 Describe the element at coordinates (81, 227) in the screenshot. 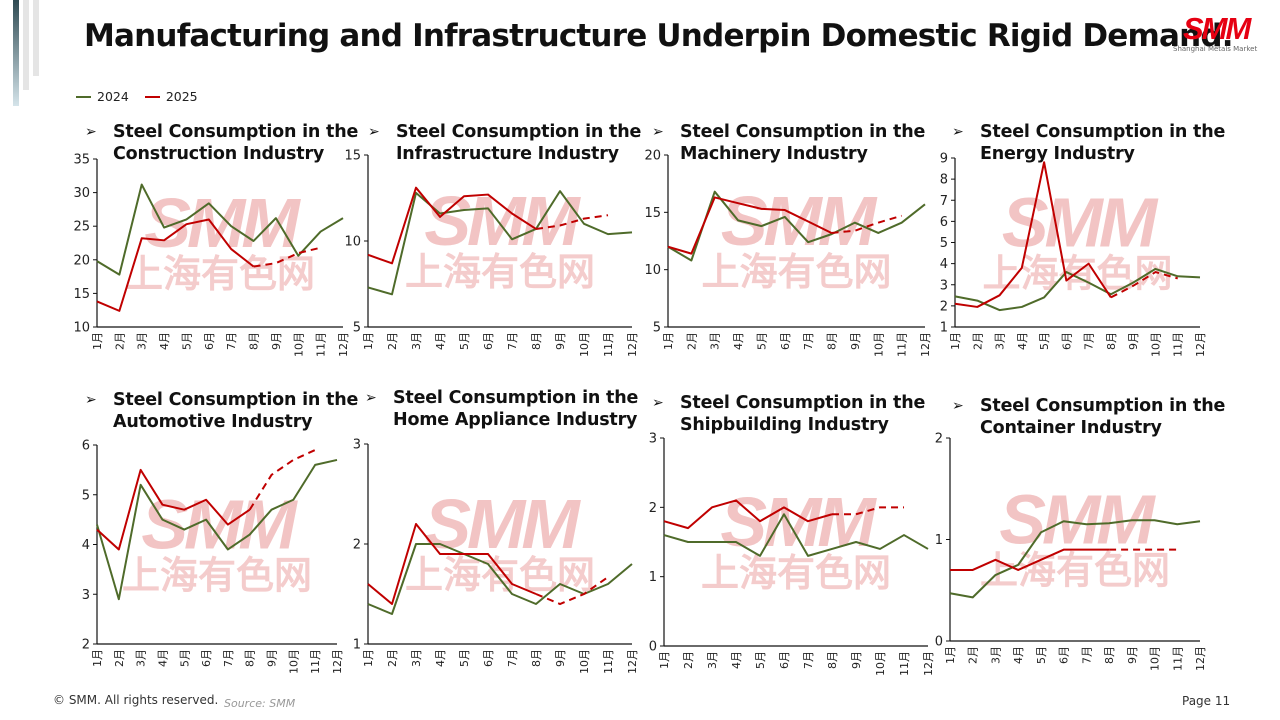

I see `y-tick-label: 25` at that location.